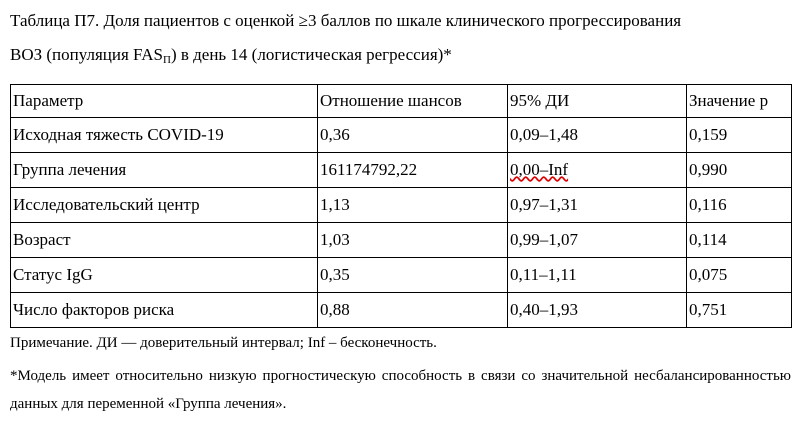  What do you see at coordinates (739, 135) in the screenshot?
I see `table-cell: 0,159` at bounding box center [739, 135].